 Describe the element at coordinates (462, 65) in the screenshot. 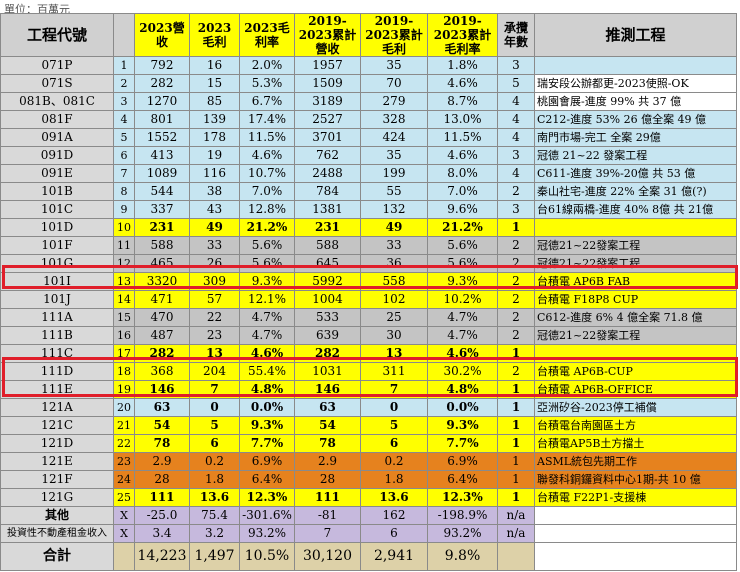

I see `cum-gm-cell: 1.8%` at that location.